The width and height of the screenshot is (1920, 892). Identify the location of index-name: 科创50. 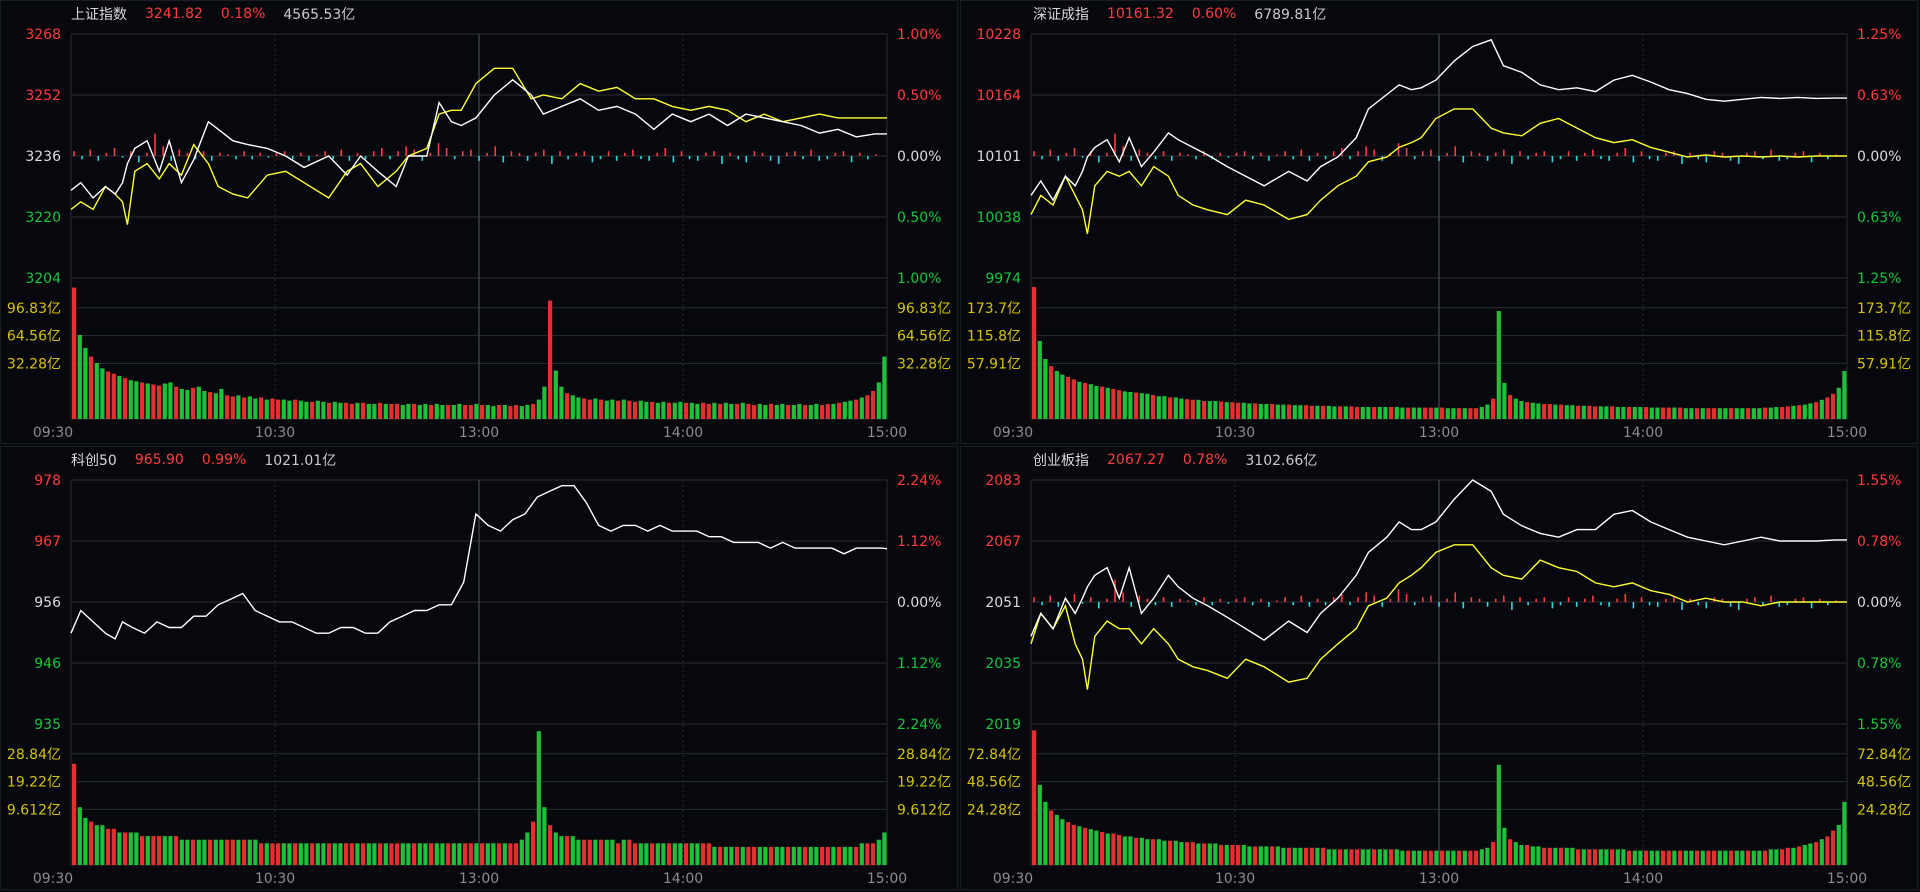
(94, 461).